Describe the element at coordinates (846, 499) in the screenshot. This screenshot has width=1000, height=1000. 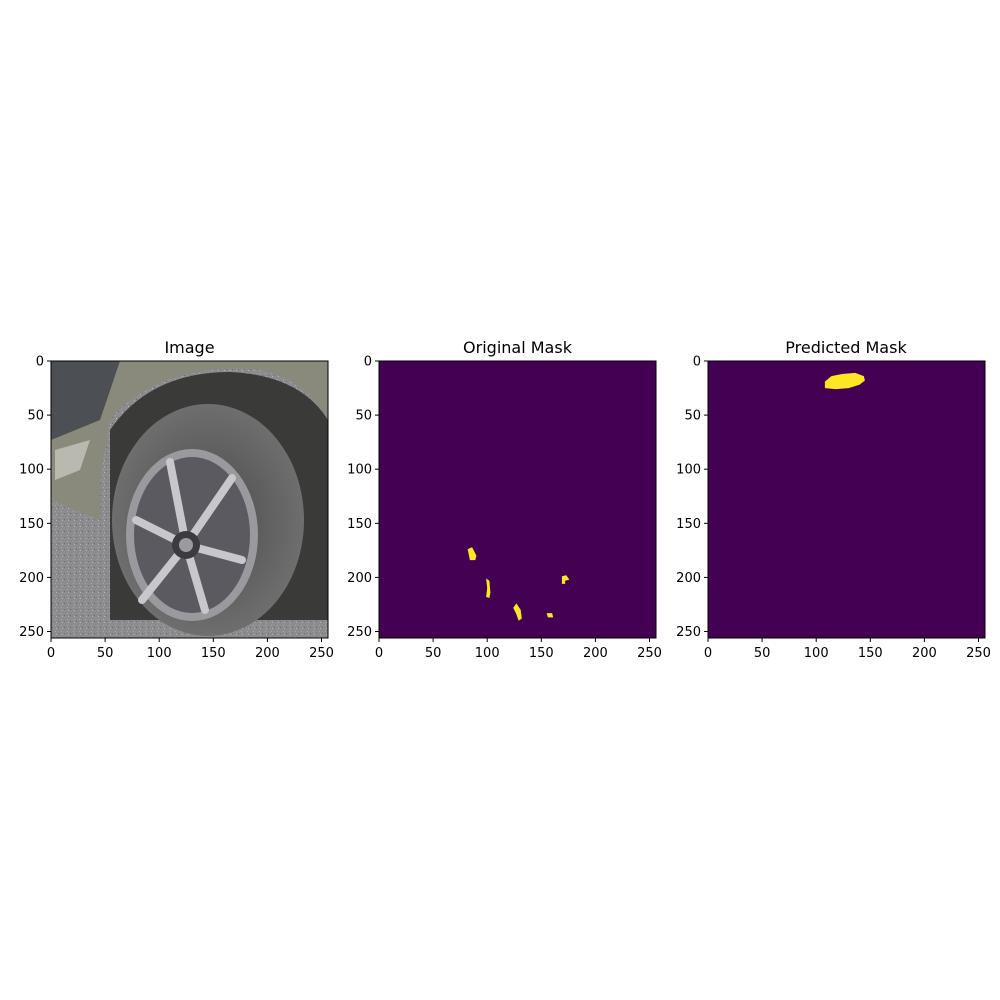
I see `predicted-mask-background` at that location.